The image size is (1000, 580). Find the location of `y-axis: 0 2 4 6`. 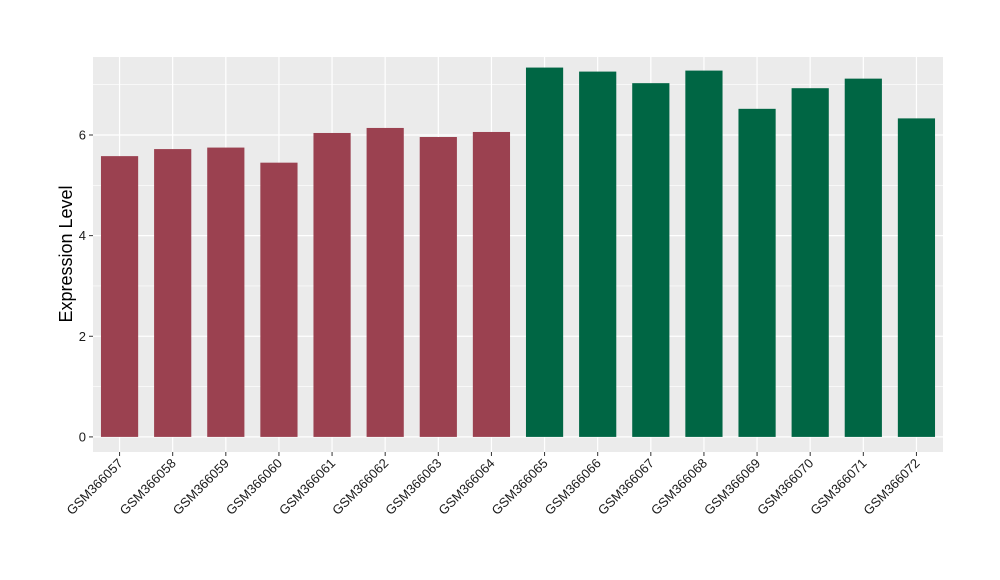

y-axis: 0 2 4 6 is located at coordinates (86, 285).